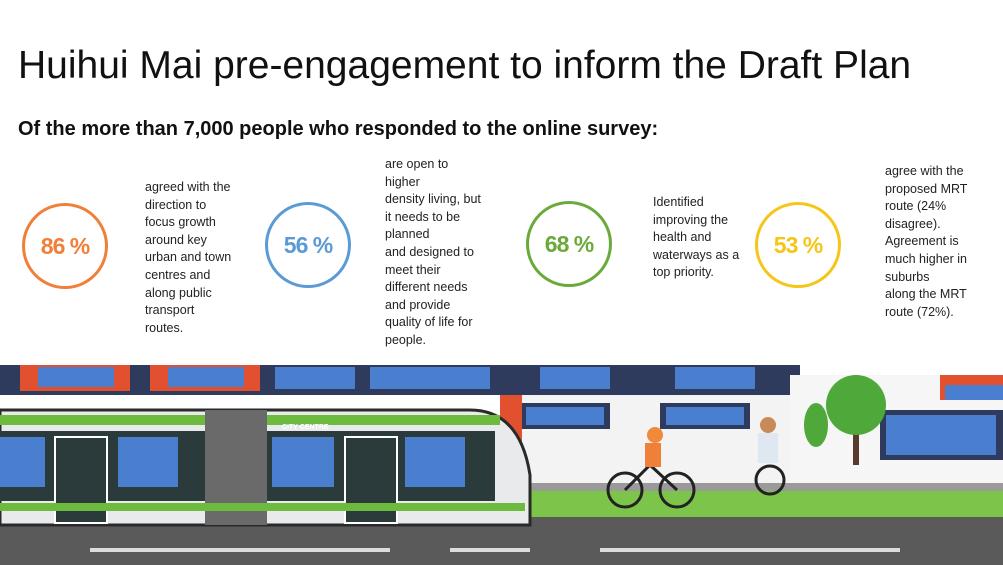  I want to click on description-line: people., so click(406, 339).